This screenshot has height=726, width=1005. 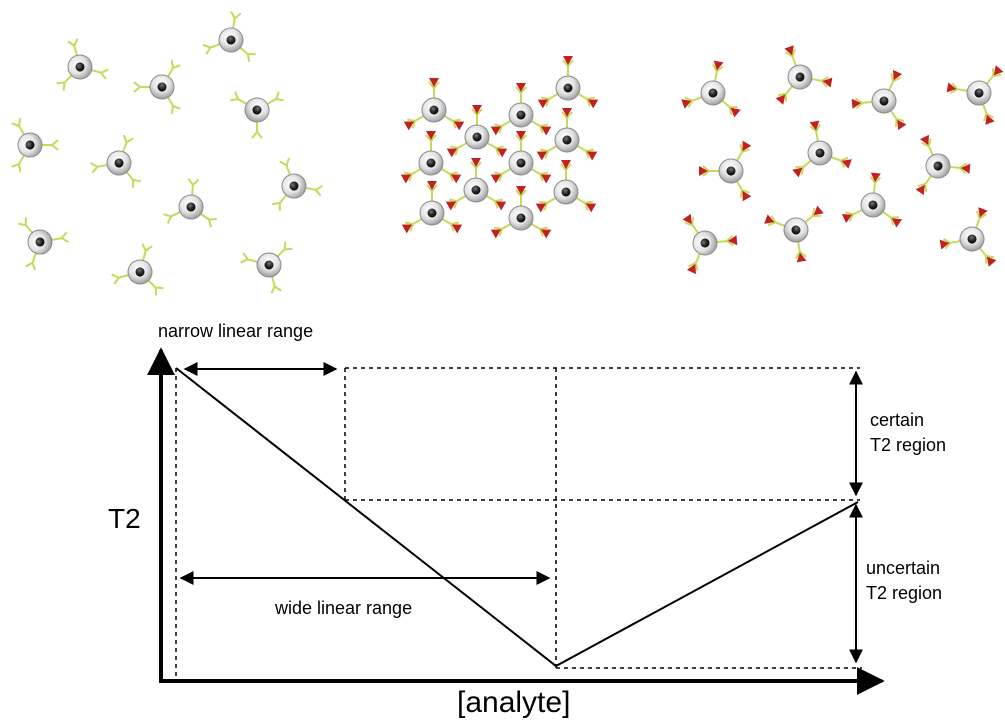 I want to click on panel-saturated-nanoparticles, so click(x=842, y=160).